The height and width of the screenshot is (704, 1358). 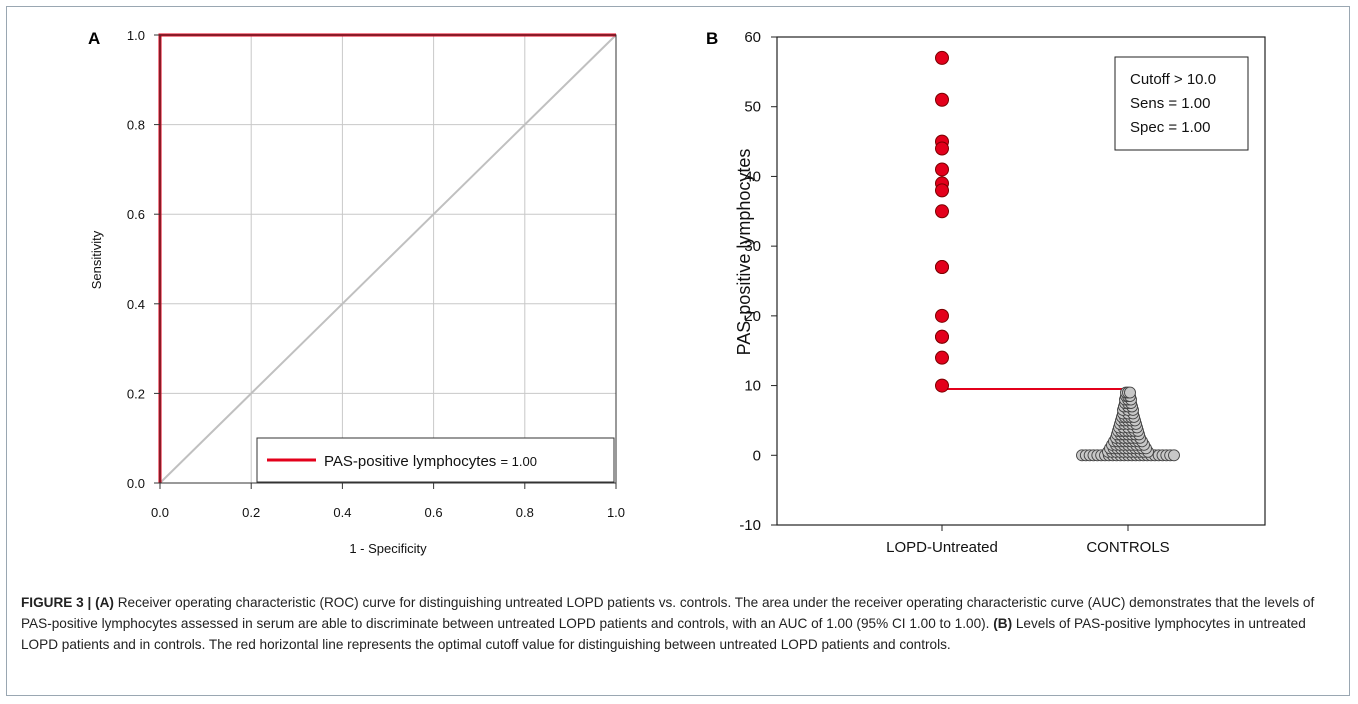 What do you see at coordinates (342, 512) in the screenshot?
I see `panel-a-x-tick-label: 0.4` at bounding box center [342, 512].